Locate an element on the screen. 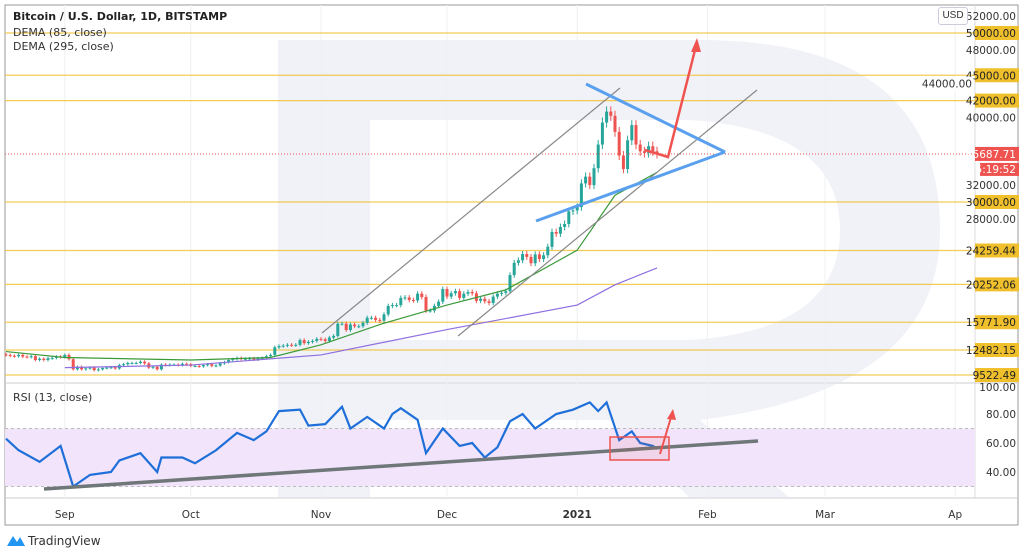 This screenshot has width=1024, height=558. level-label: 50000.00 is located at coordinates (991, 34).